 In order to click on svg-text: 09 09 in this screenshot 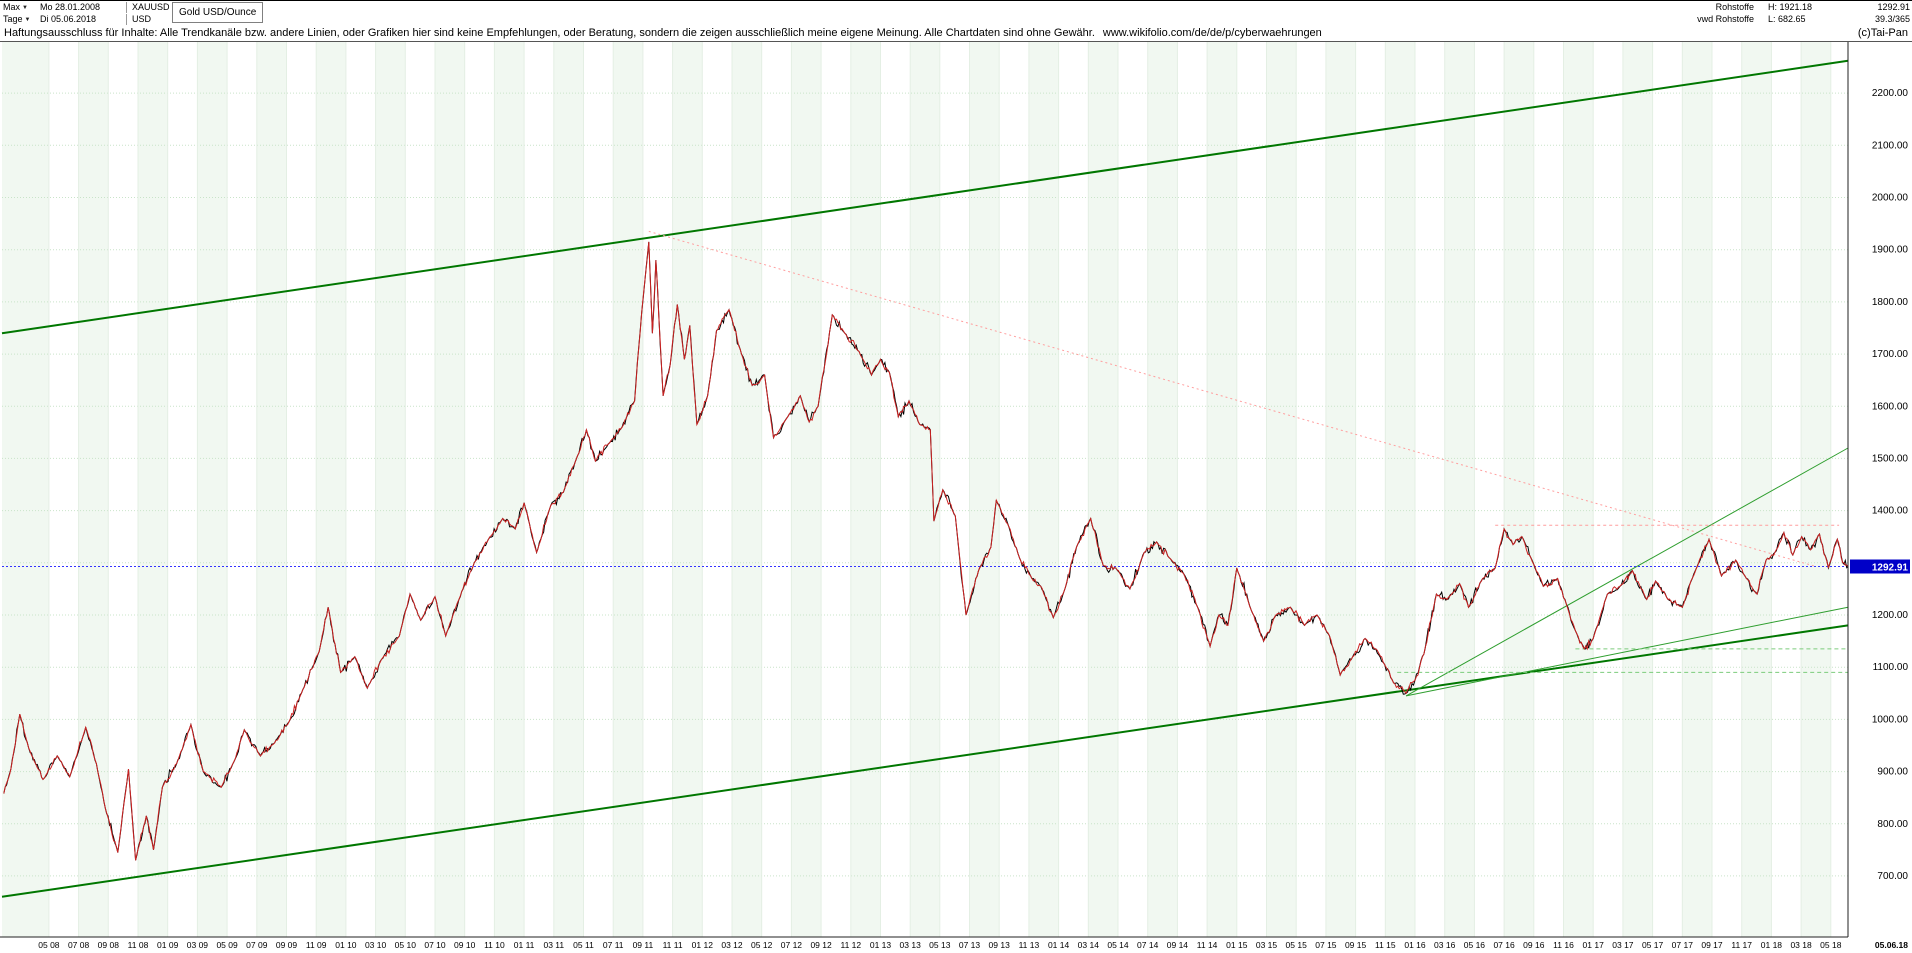, I will do `click(287, 945)`.